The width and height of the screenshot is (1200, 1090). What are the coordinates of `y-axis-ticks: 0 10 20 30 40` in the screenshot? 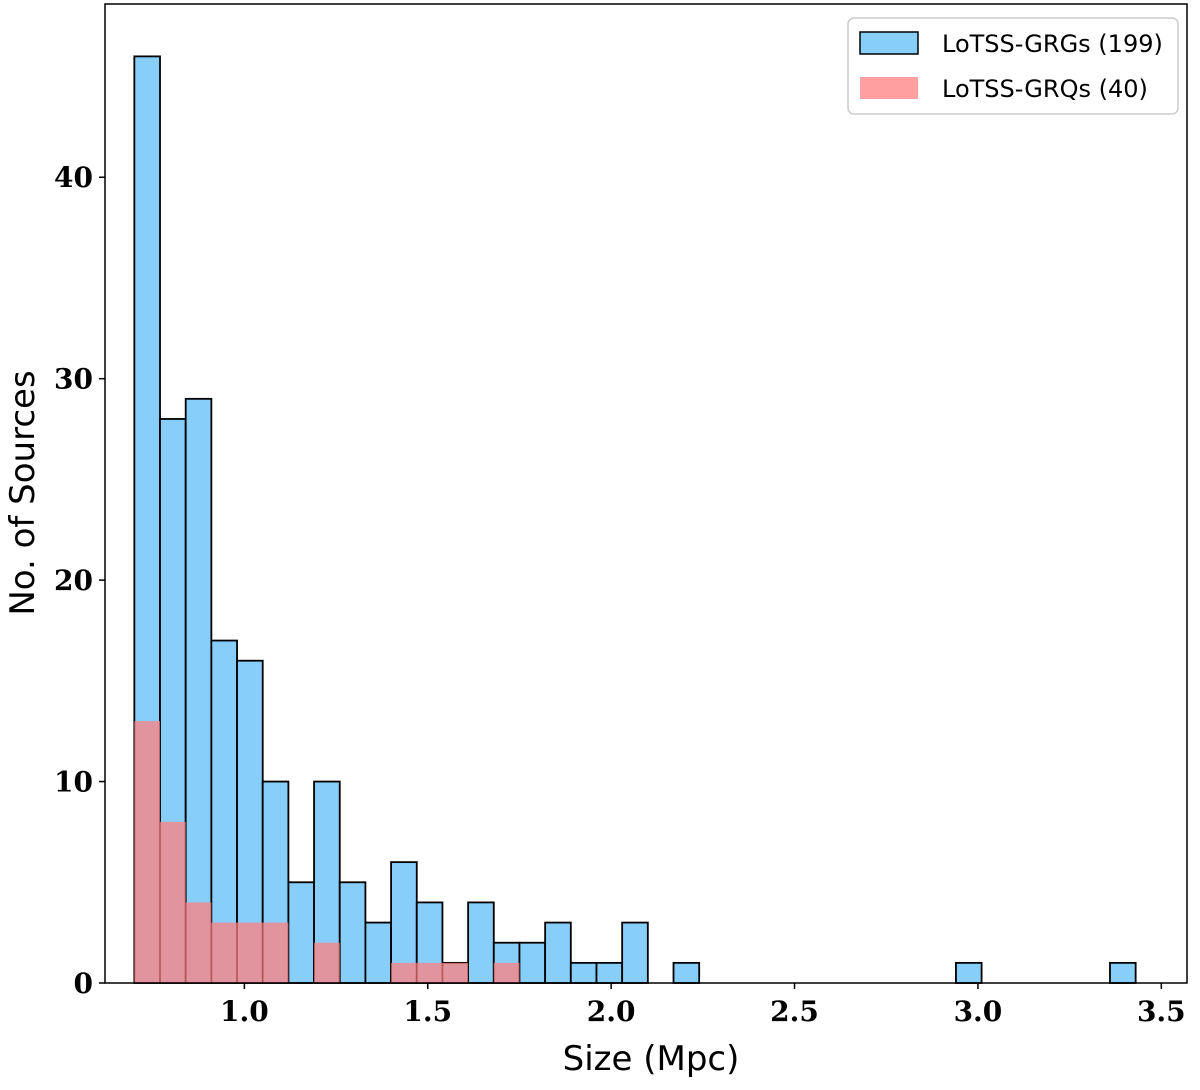 It's located at (79, 580).